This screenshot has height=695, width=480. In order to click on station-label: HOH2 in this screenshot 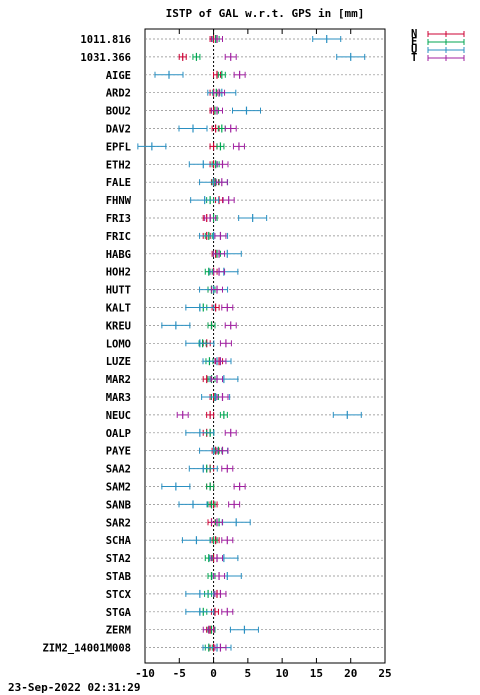, I will do `click(118, 273)`.